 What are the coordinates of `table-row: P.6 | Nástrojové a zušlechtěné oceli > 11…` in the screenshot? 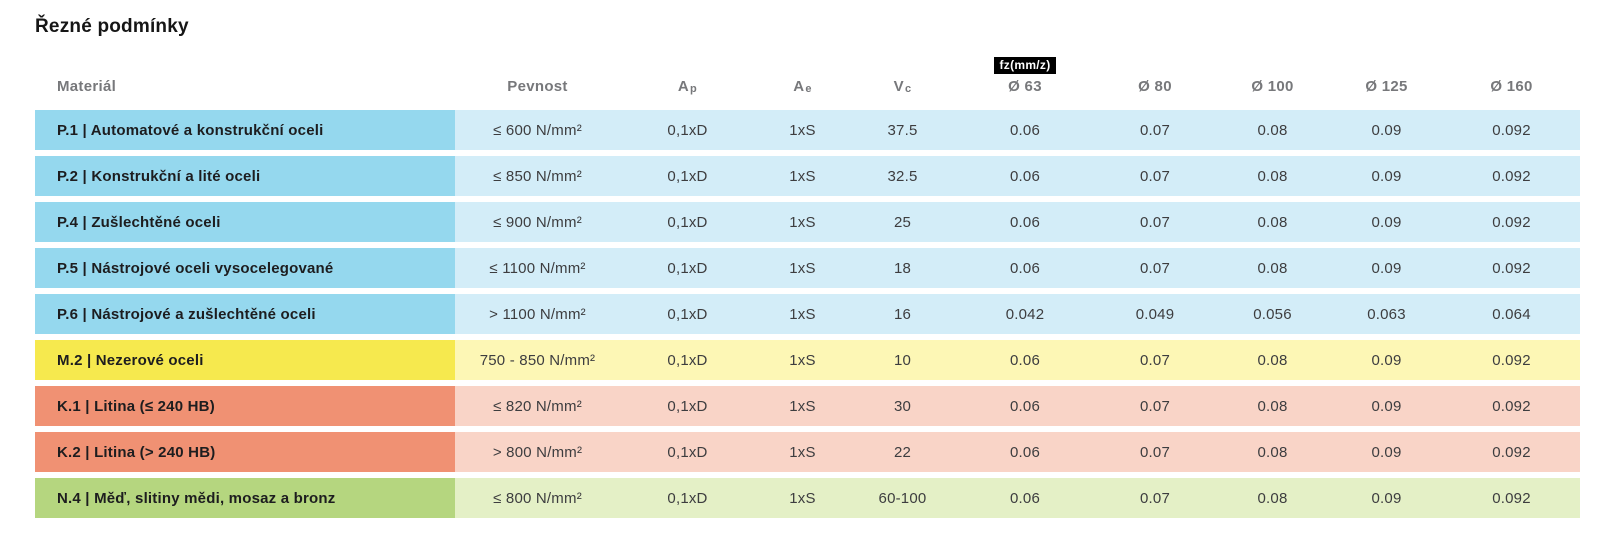 It's located at (807, 314).